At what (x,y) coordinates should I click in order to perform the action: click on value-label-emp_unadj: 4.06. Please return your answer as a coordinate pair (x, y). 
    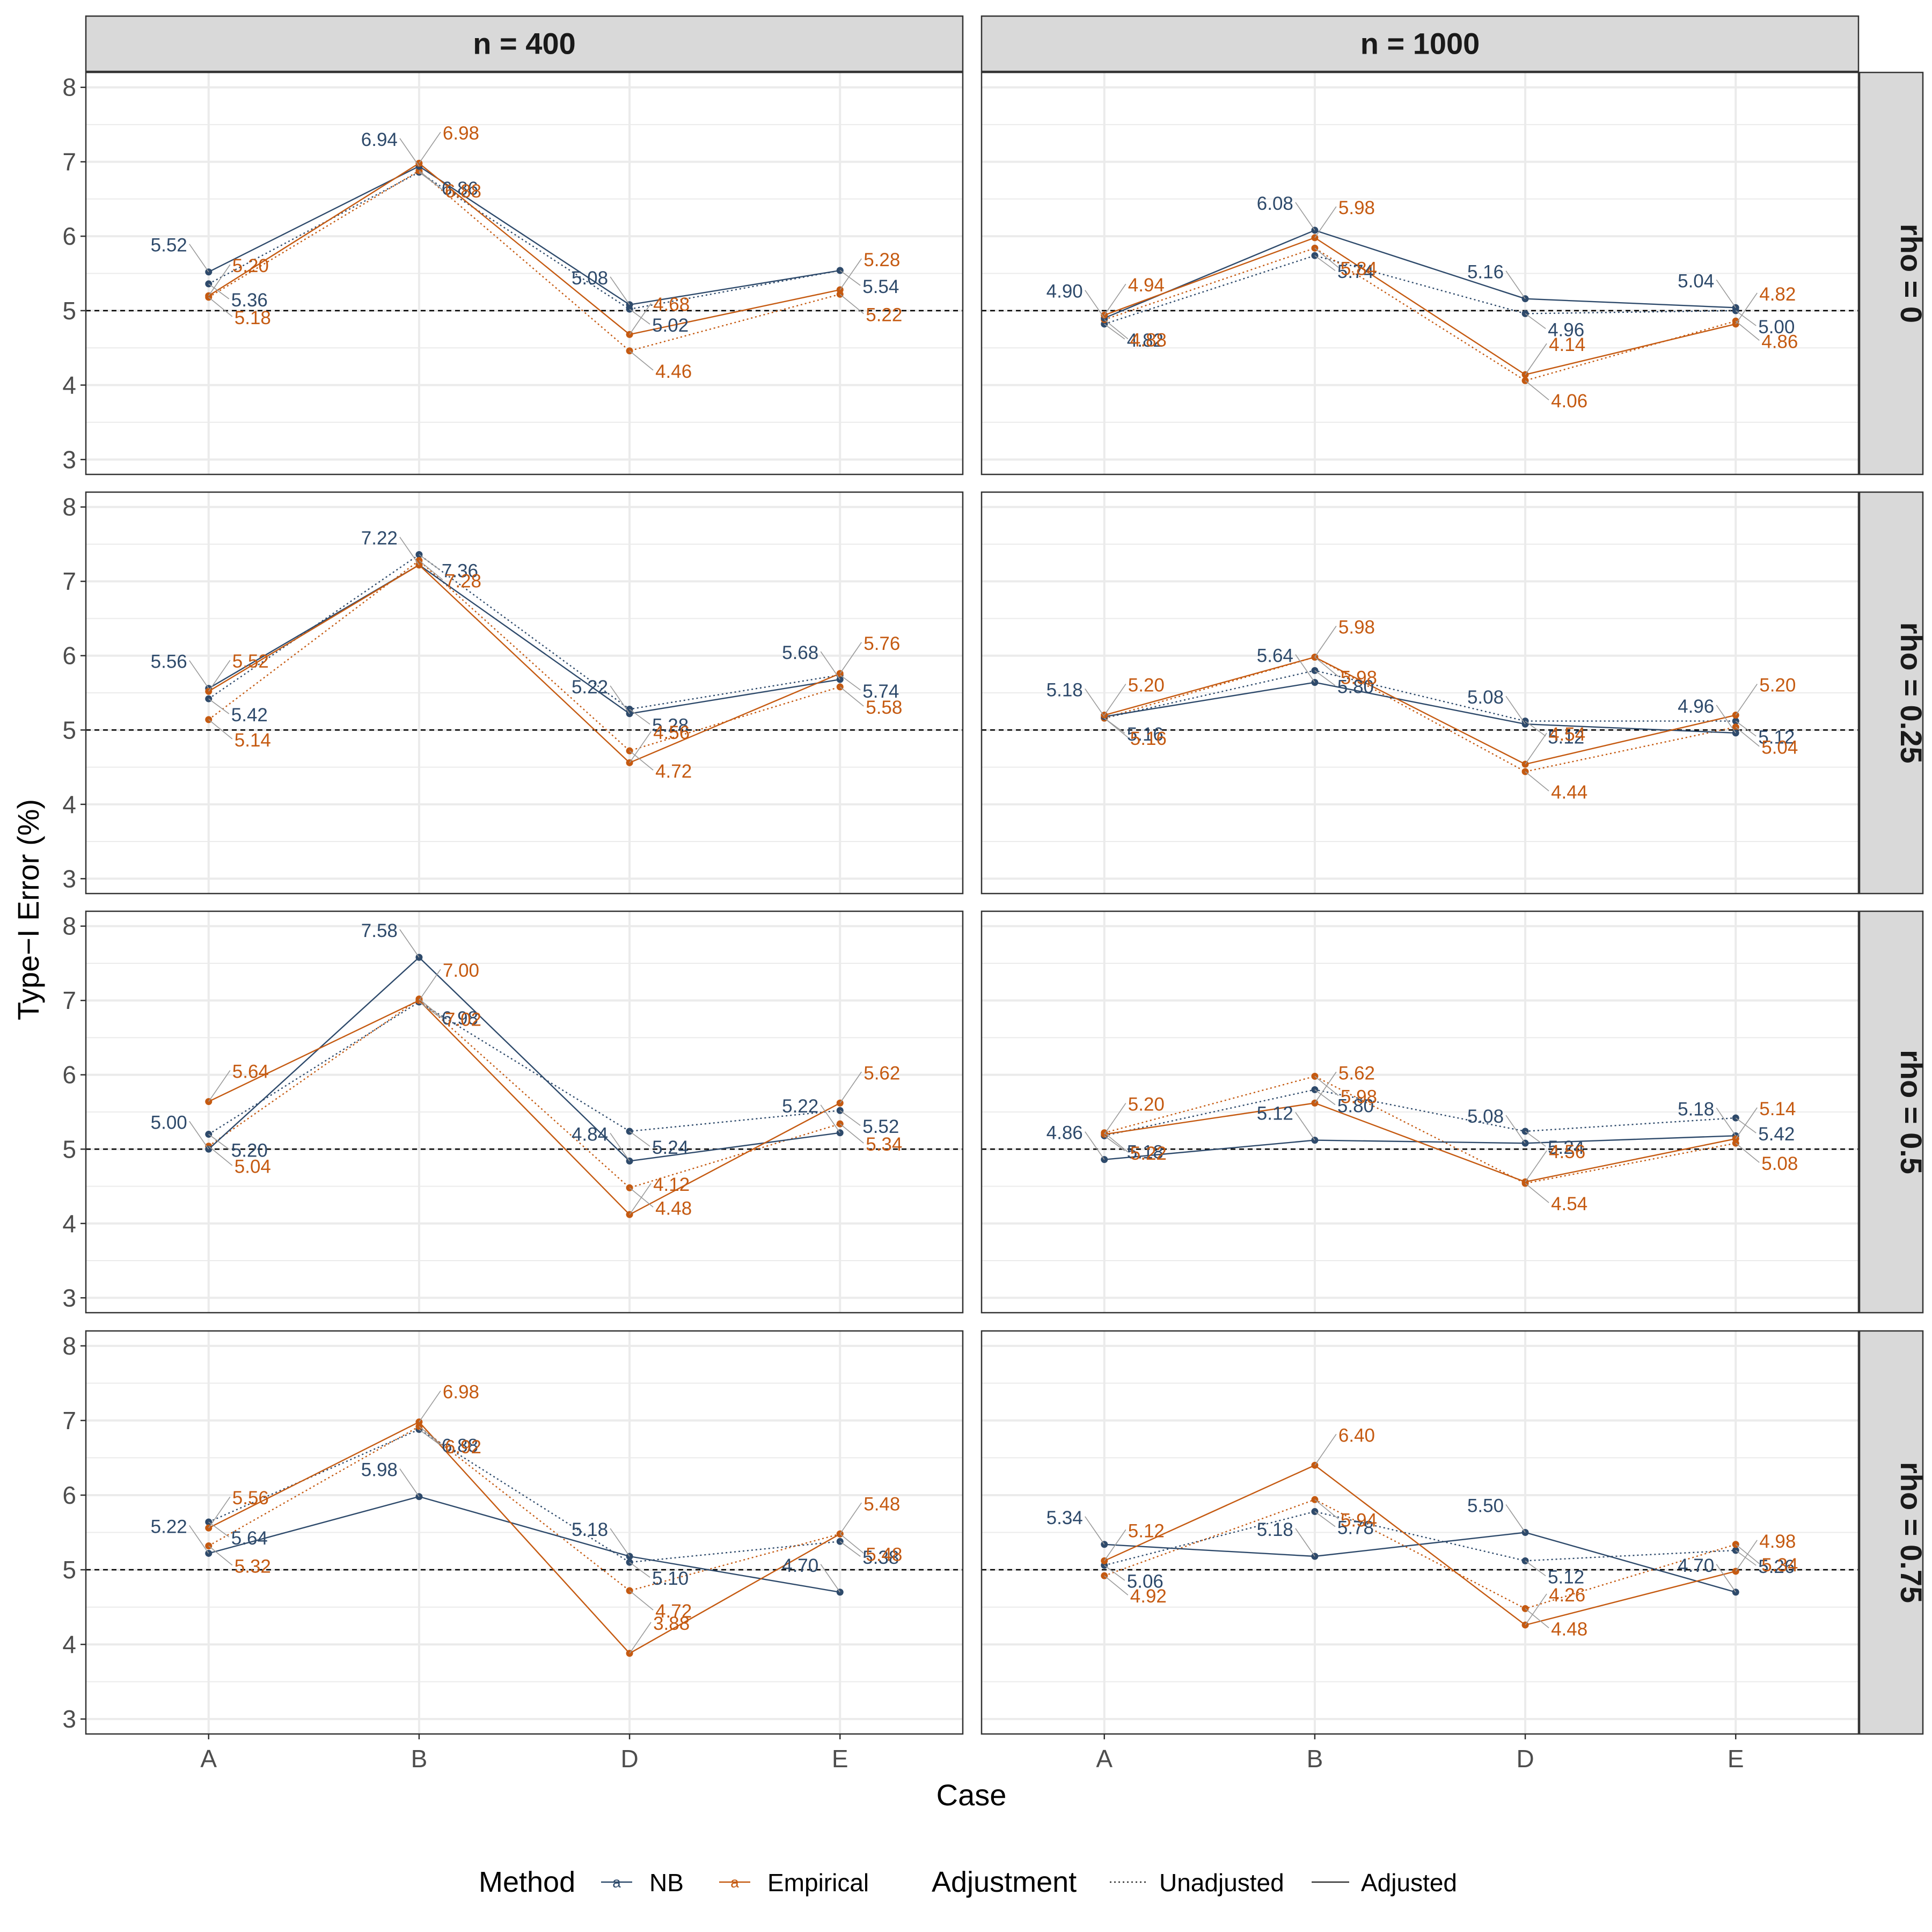
    Looking at the image, I should click on (1569, 401).